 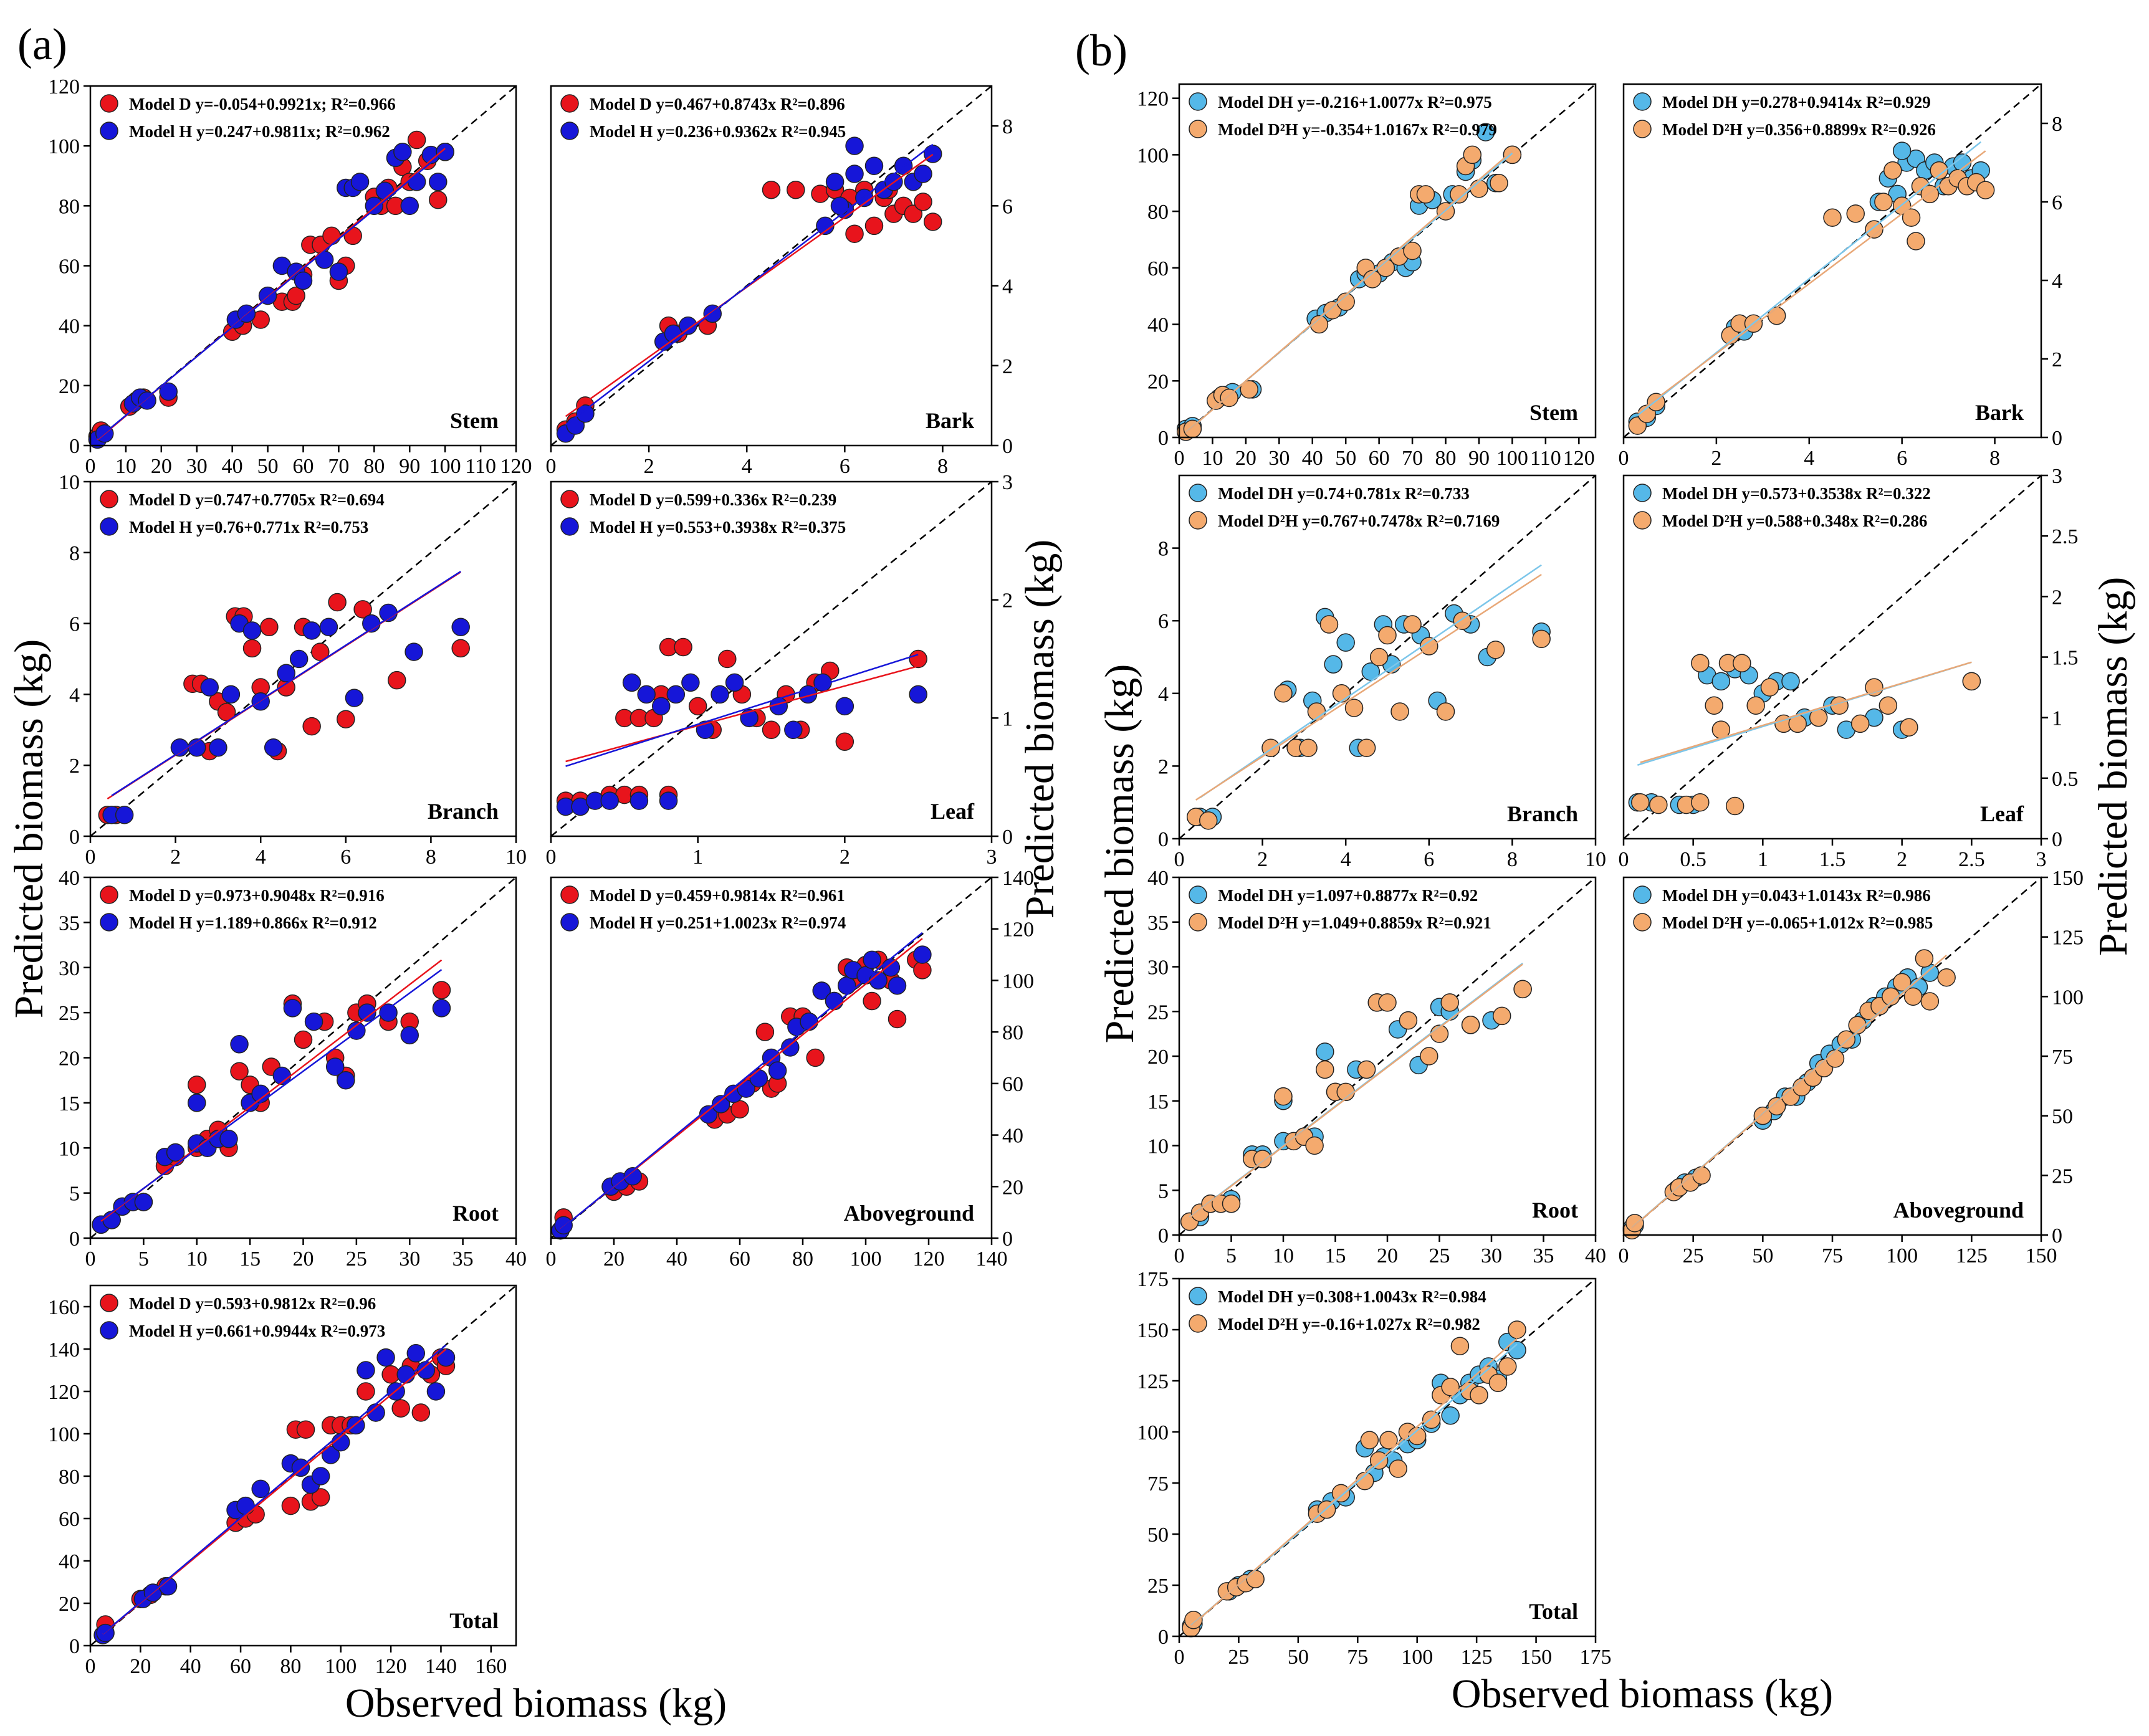 I want to click on a-aboveground-y-tick-label-0: 0, so click(x=1007, y=1239).